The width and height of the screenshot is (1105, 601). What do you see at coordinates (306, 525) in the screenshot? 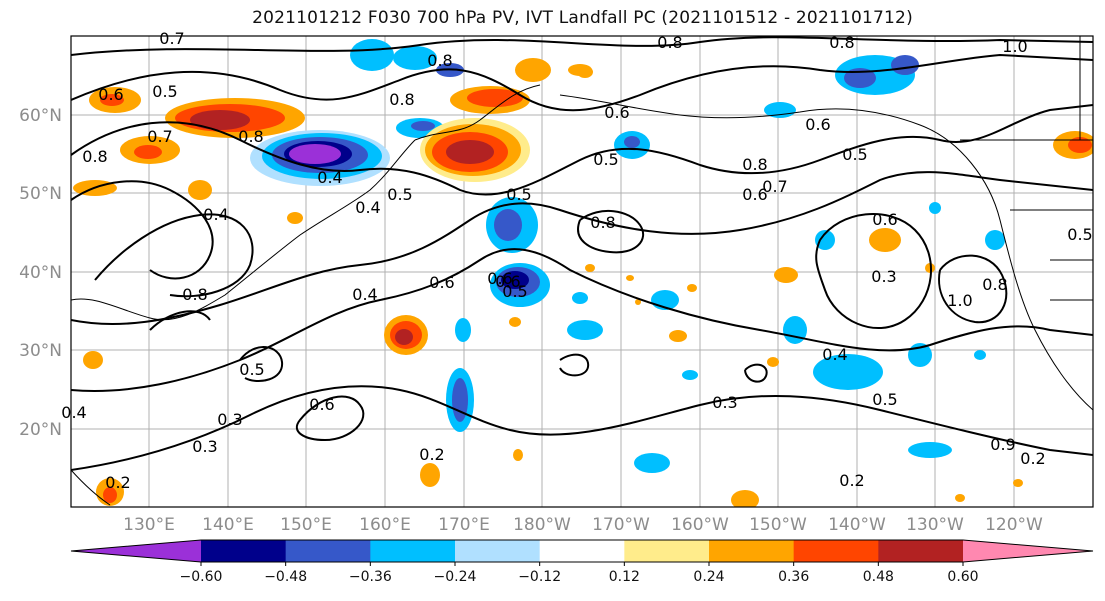
I see `lon-label: 150°E` at bounding box center [306, 525].